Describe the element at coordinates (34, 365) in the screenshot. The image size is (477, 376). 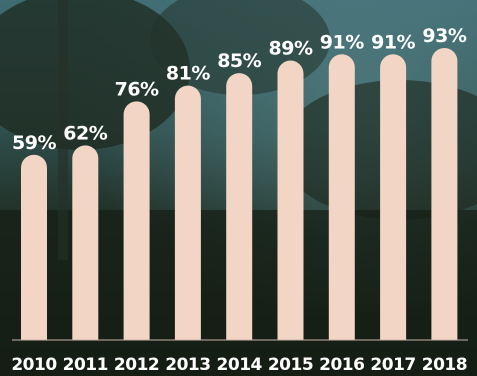
I see `x-tick-label-2010: 2010` at that location.